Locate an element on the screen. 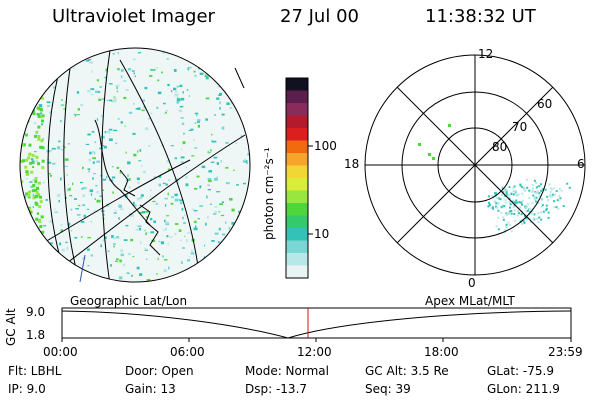 The image size is (600, 400). colorbar-tick-100: 100 is located at coordinates (325, 146).